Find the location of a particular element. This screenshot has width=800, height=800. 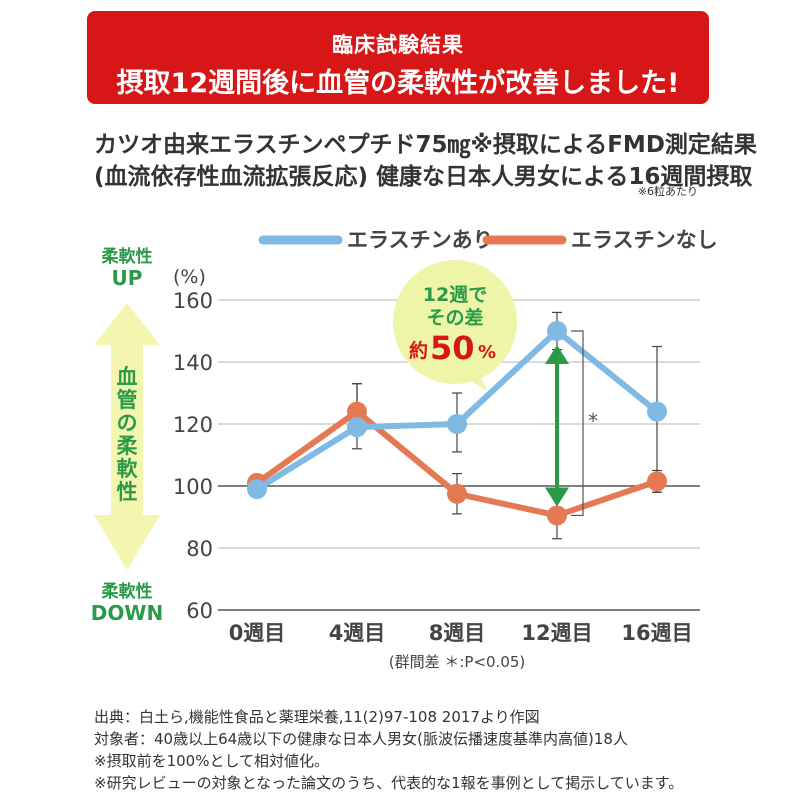

flex-down-sub: DOWN is located at coordinates (127, 613).